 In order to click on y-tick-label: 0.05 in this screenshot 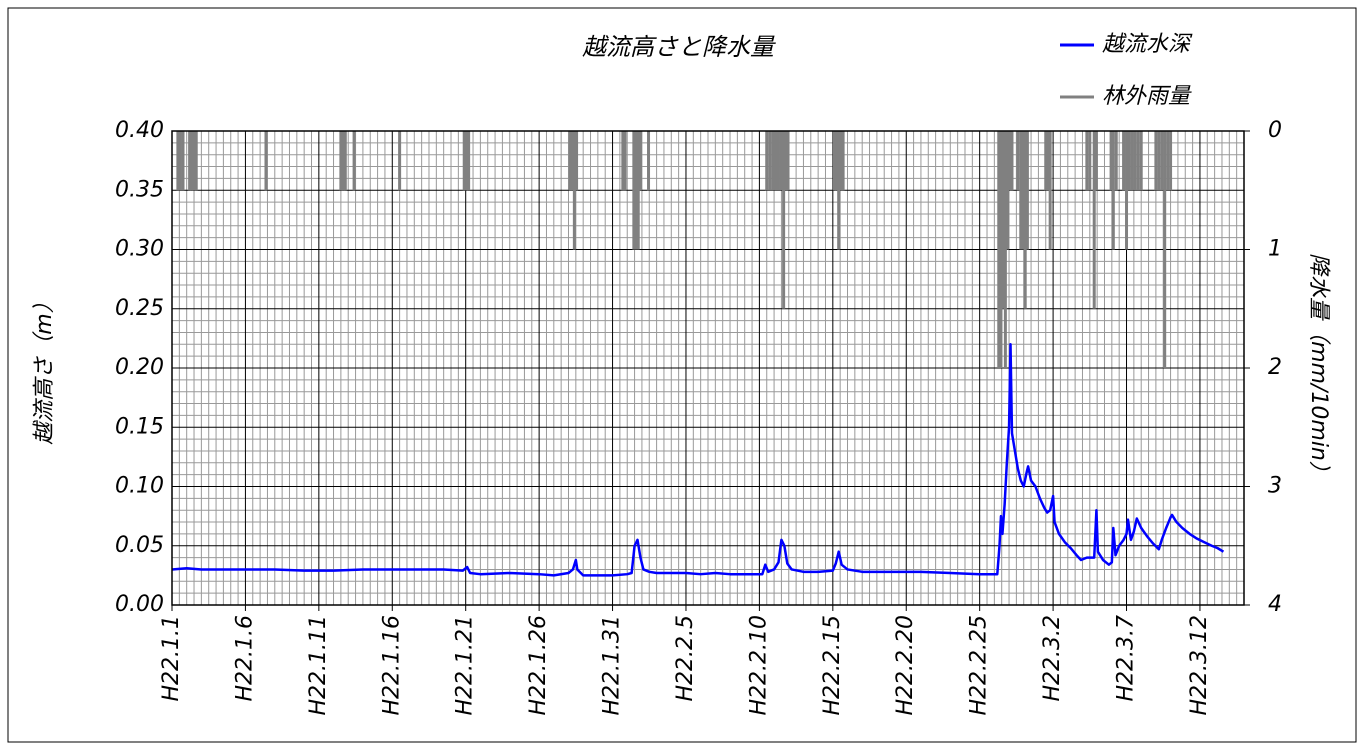, I will do `click(139, 545)`.